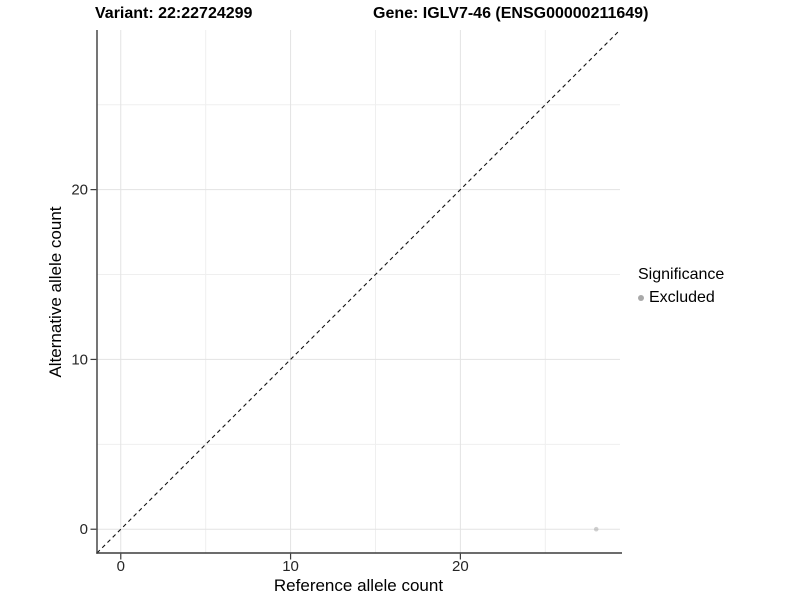 The image size is (800, 600). Describe the element at coordinates (460, 566) in the screenshot. I see `x-tick-label: 20` at that location.